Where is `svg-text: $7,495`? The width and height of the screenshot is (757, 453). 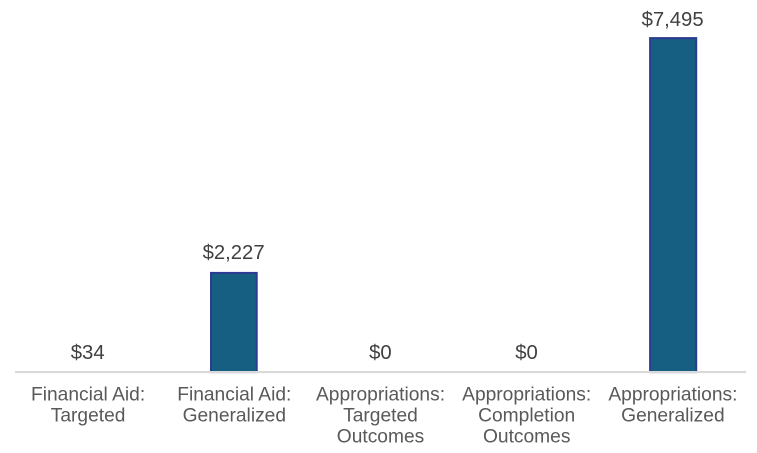
svg-text: $7,495 is located at coordinates (673, 20).